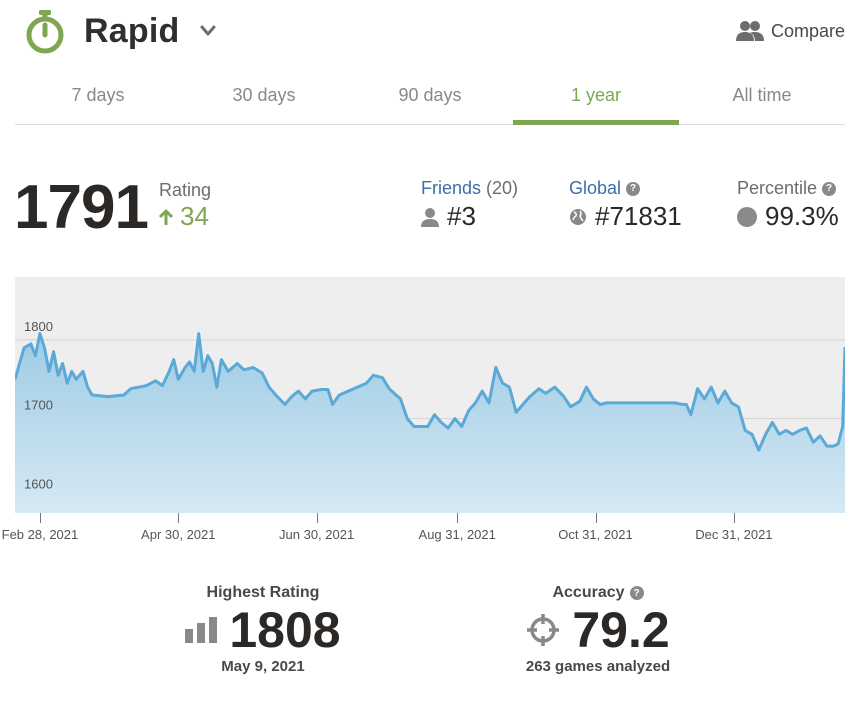 The width and height of the screenshot is (857, 702). Describe the element at coordinates (45, 32) in the screenshot. I see `stopwatch-icon` at that location.